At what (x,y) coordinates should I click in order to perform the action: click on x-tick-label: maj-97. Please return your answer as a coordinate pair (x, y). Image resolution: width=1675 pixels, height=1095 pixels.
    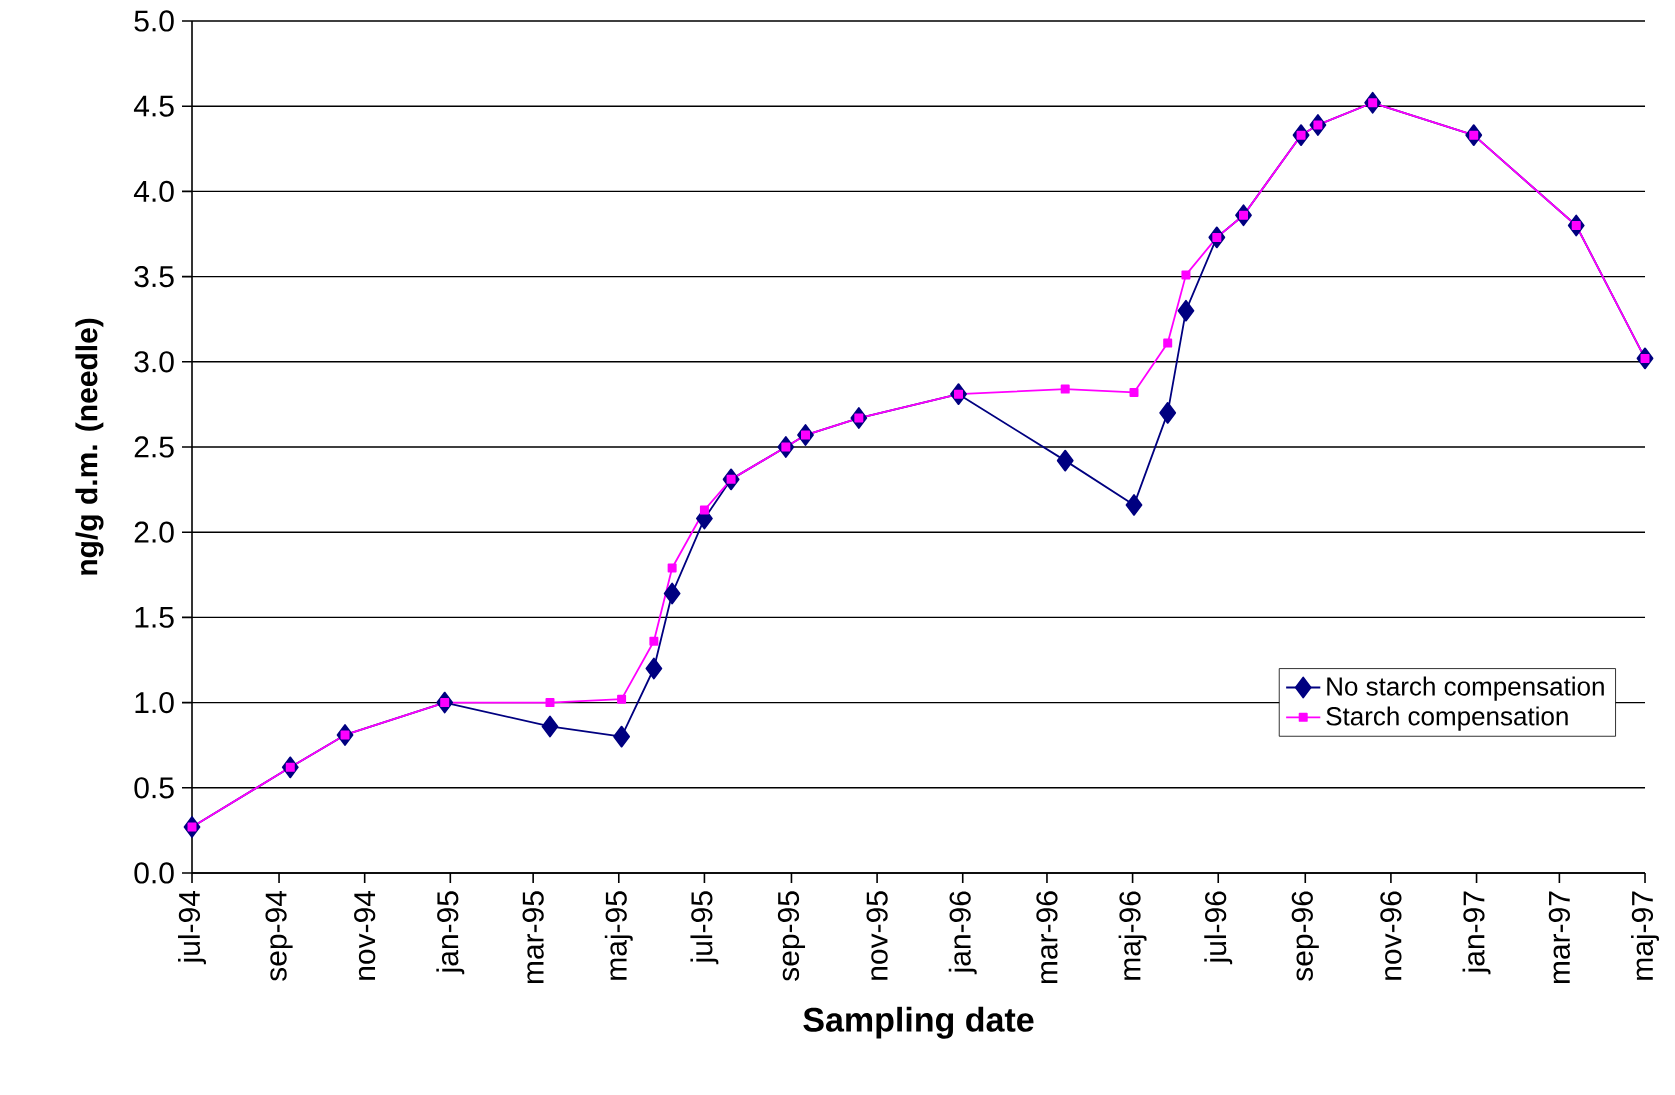
    Looking at the image, I should click on (1645, 935).